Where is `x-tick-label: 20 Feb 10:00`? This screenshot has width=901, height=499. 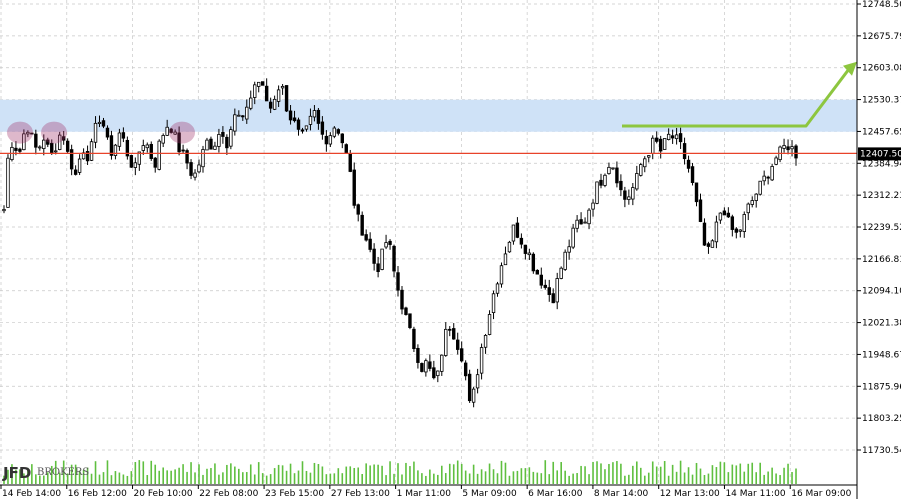 x-tick-label: 20 Feb 10:00 is located at coordinates (163, 494).